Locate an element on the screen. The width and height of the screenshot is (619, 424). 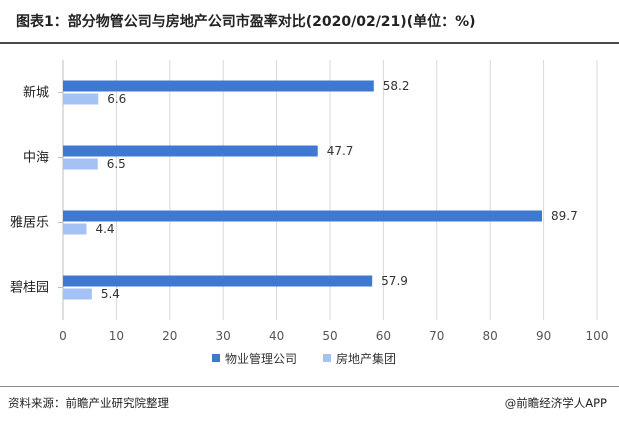
x-tick-label: 60 is located at coordinates (383, 336).